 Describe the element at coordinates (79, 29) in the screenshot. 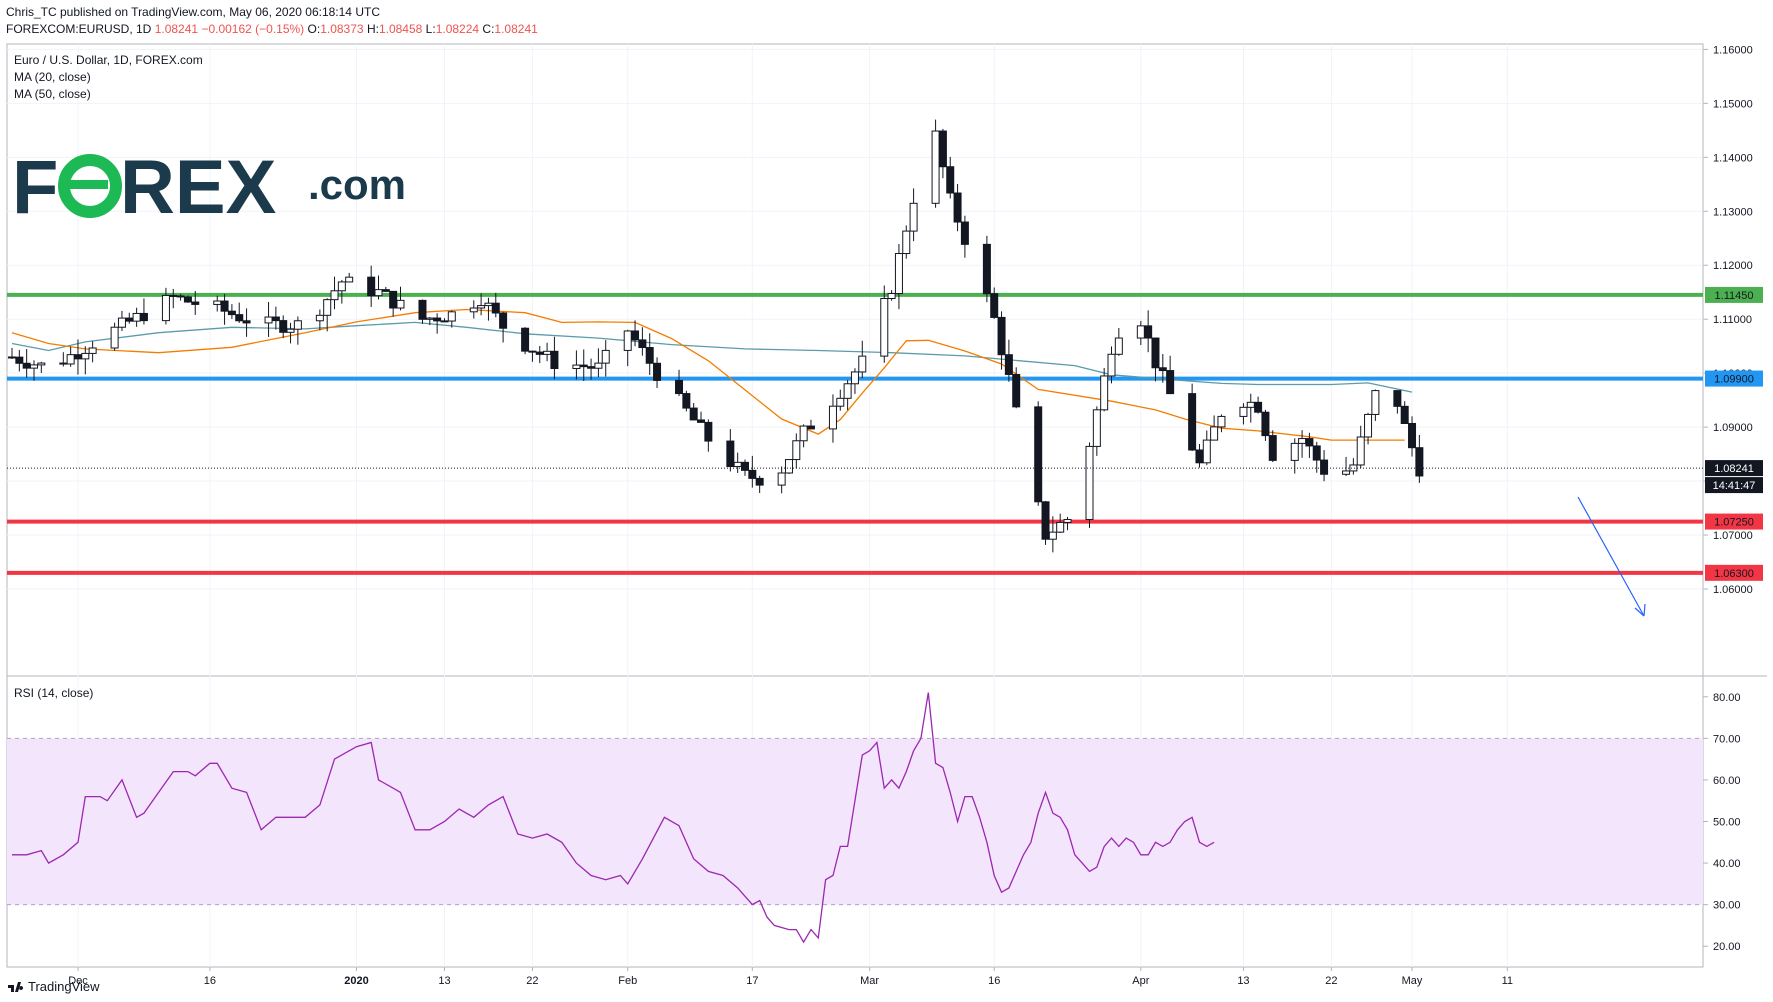

I see `symbol-label: FOREXCOM:EURUSD, 1D` at that location.